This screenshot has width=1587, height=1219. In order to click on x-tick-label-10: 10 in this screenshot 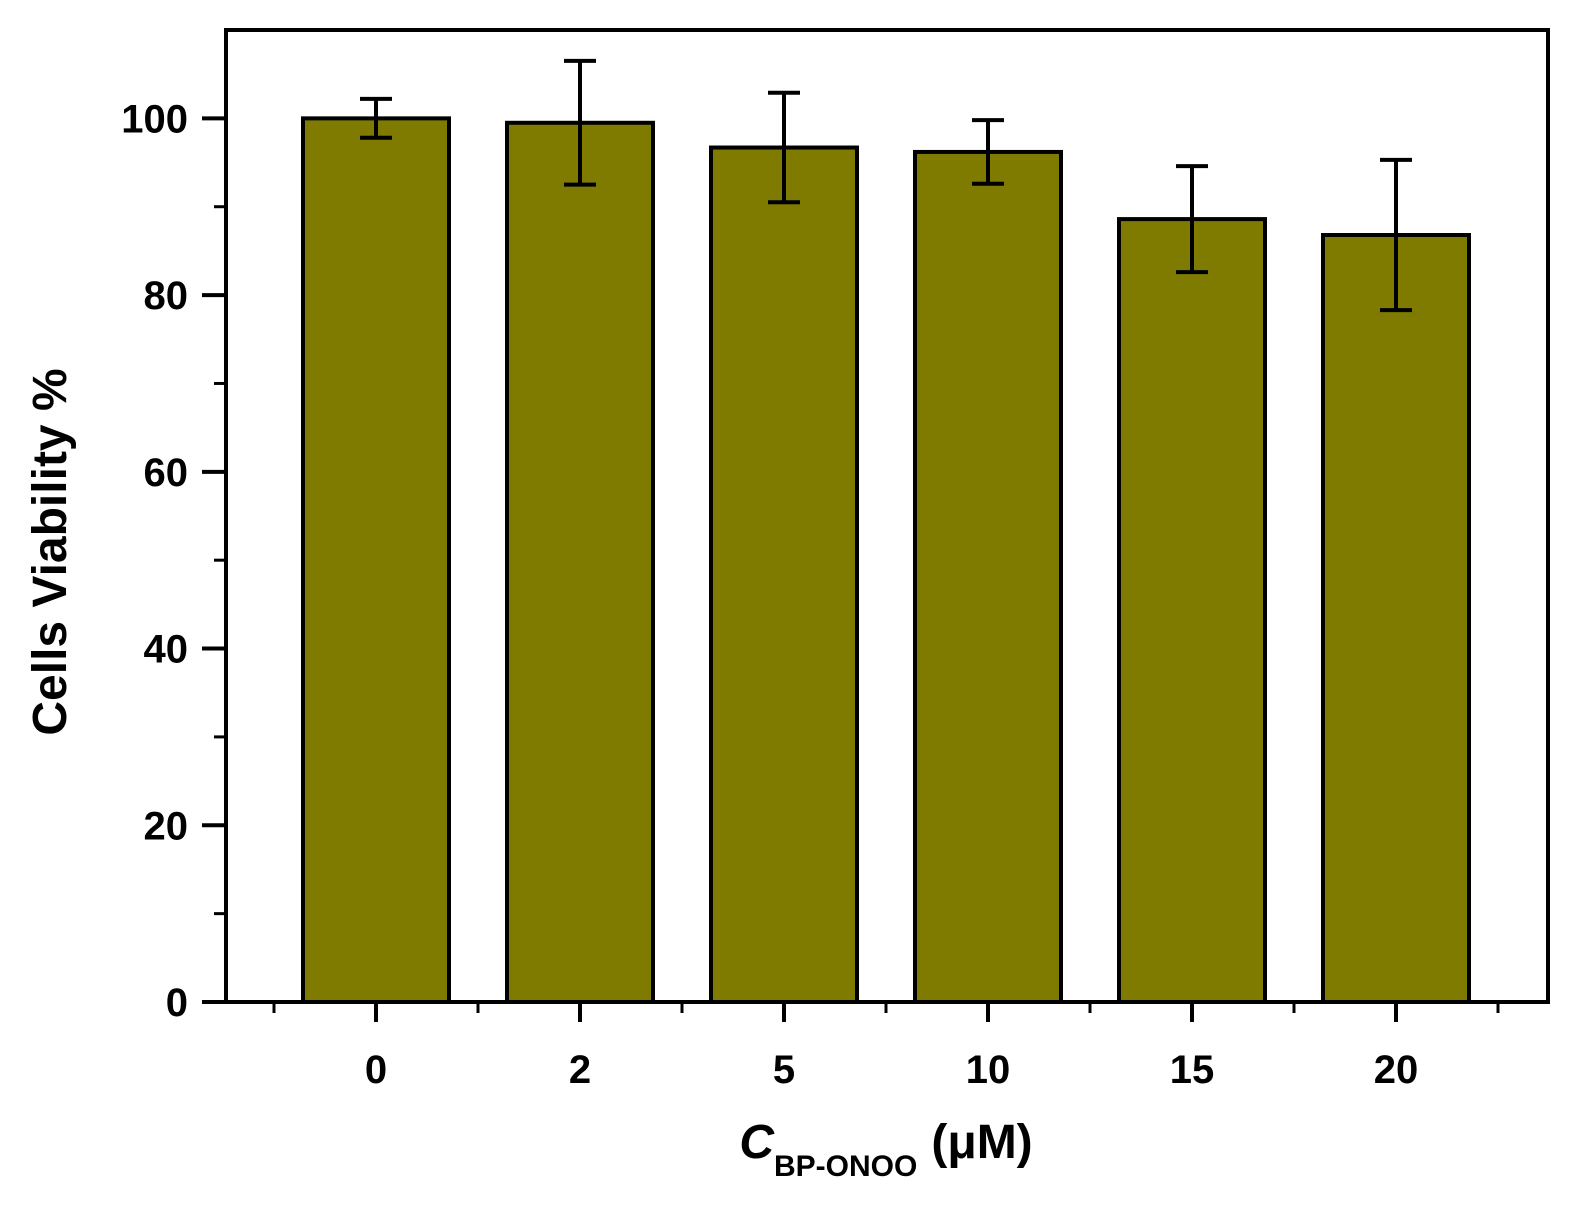, I will do `click(988, 1070)`.